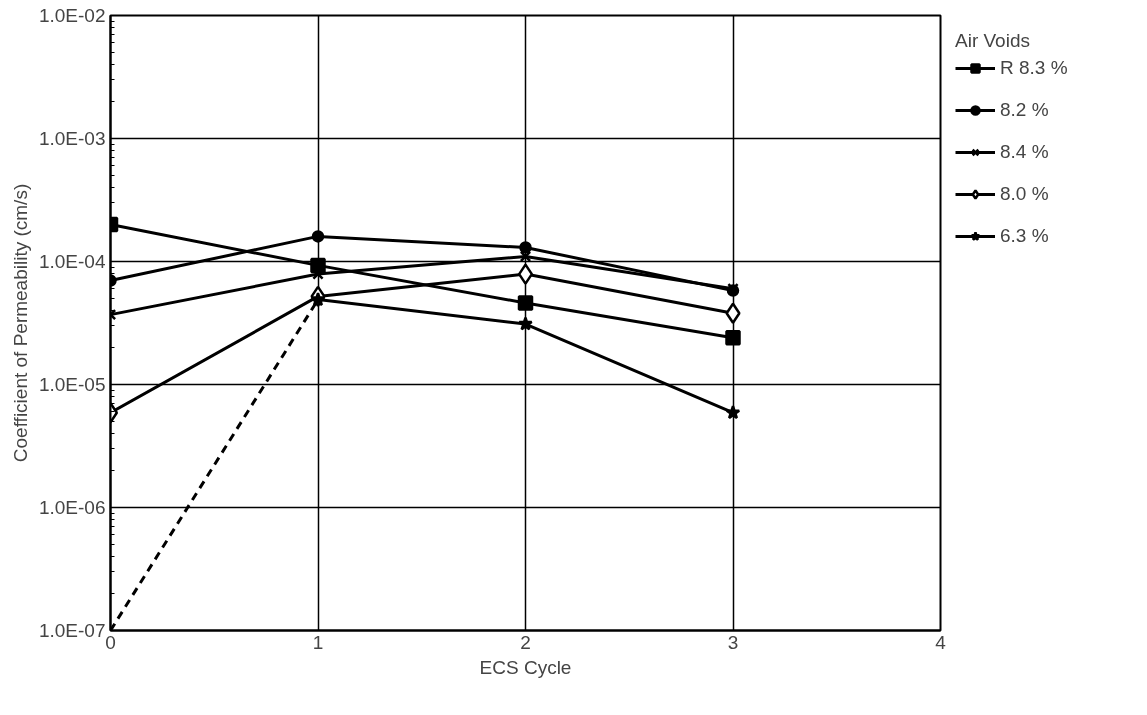  Describe the element at coordinates (1024, 152) in the screenshot. I see `legend-label: 8.4 %` at that location.